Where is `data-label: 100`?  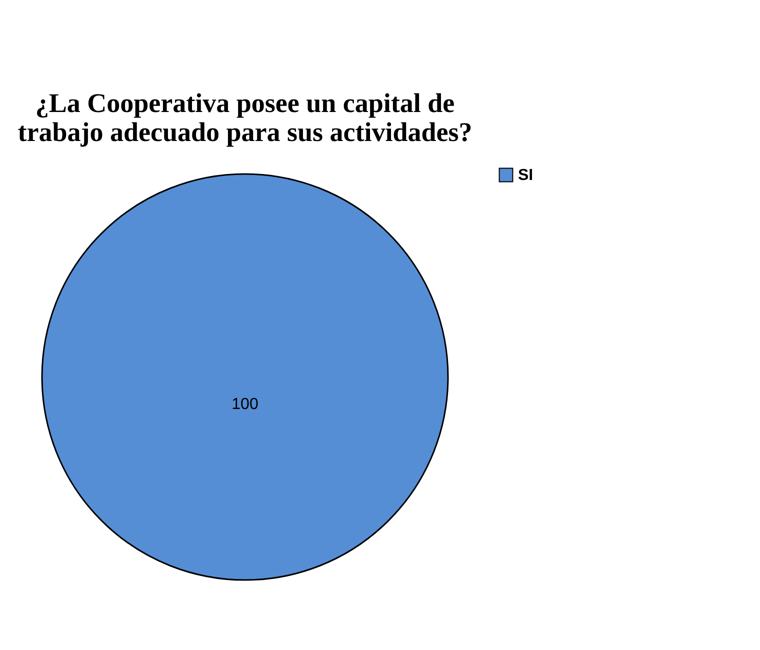
data-label: 100 is located at coordinates (245, 404).